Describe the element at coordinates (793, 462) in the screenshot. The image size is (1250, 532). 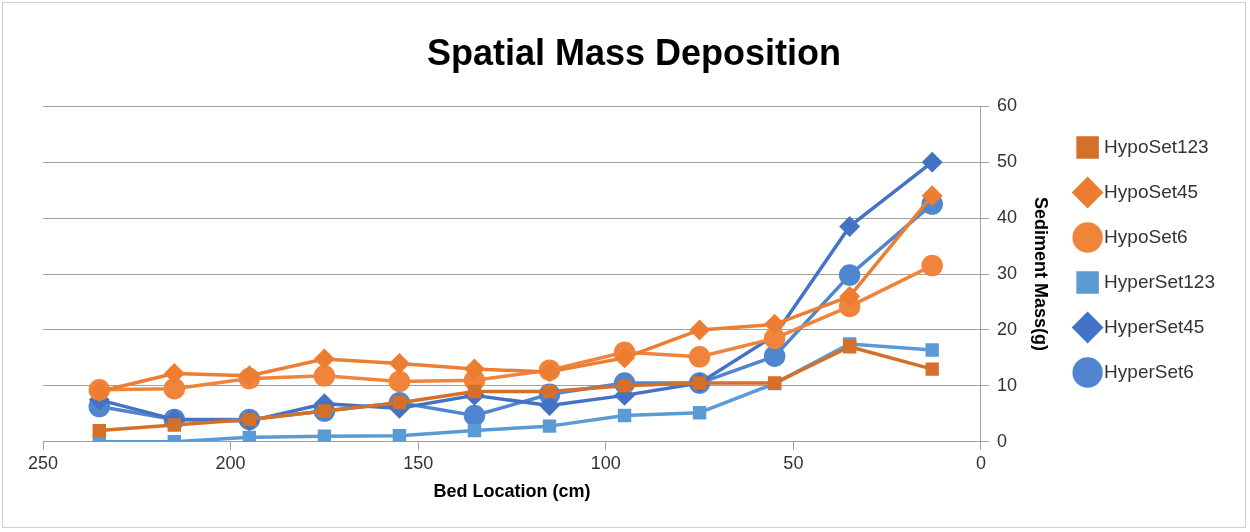
I see `x-tick-label: 50` at that location.